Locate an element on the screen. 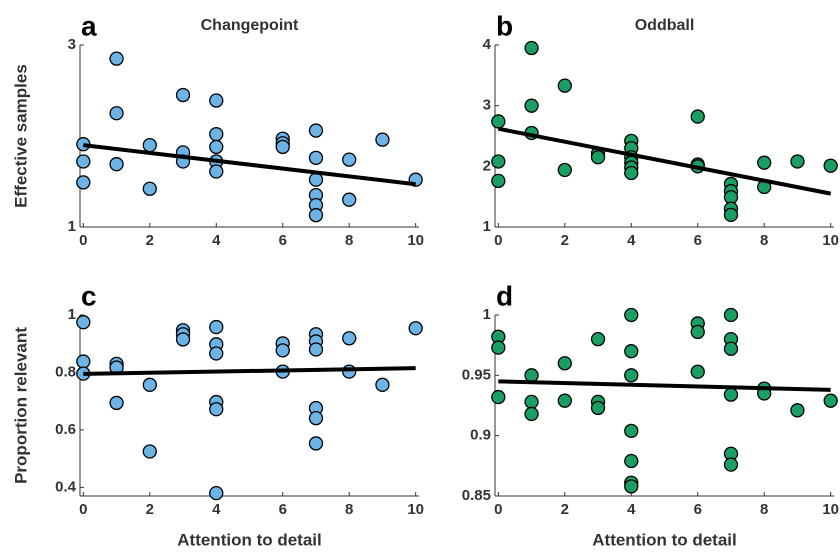  x-axis-label: Attention to detail is located at coordinates (664, 539).